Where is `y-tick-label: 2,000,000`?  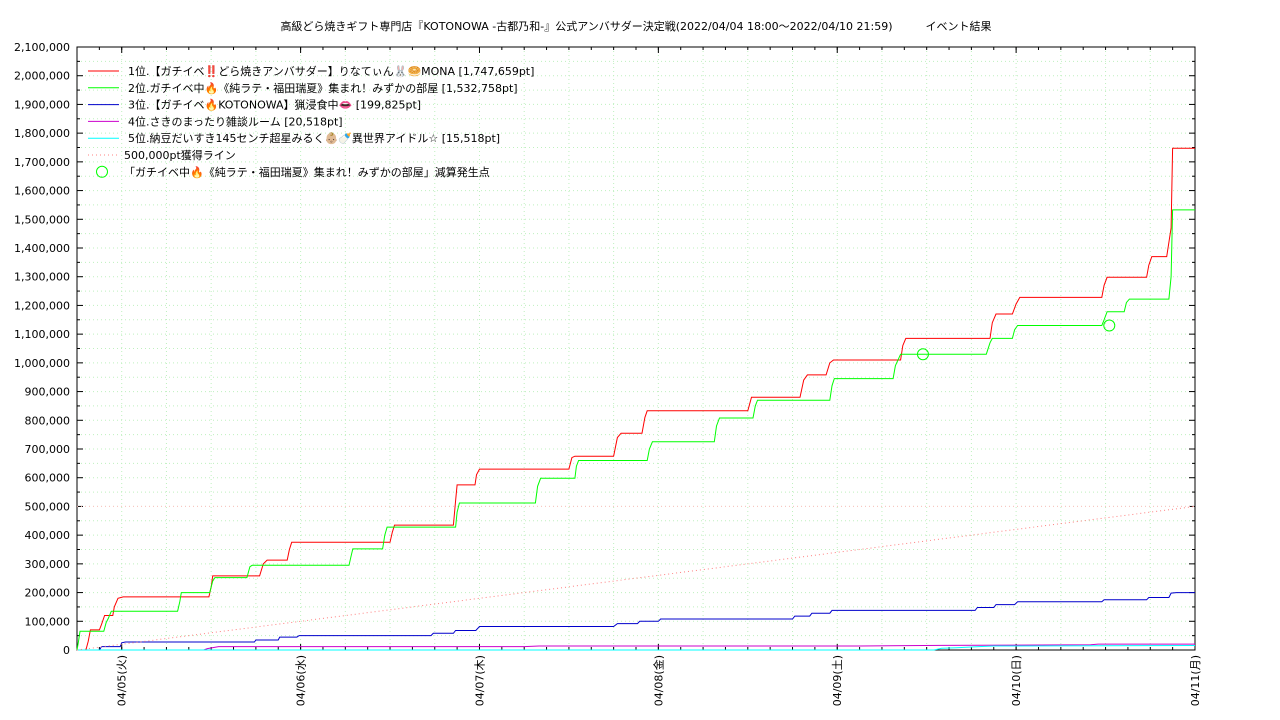
y-tick-label: 2,000,000 is located at coordinates (42, 76).